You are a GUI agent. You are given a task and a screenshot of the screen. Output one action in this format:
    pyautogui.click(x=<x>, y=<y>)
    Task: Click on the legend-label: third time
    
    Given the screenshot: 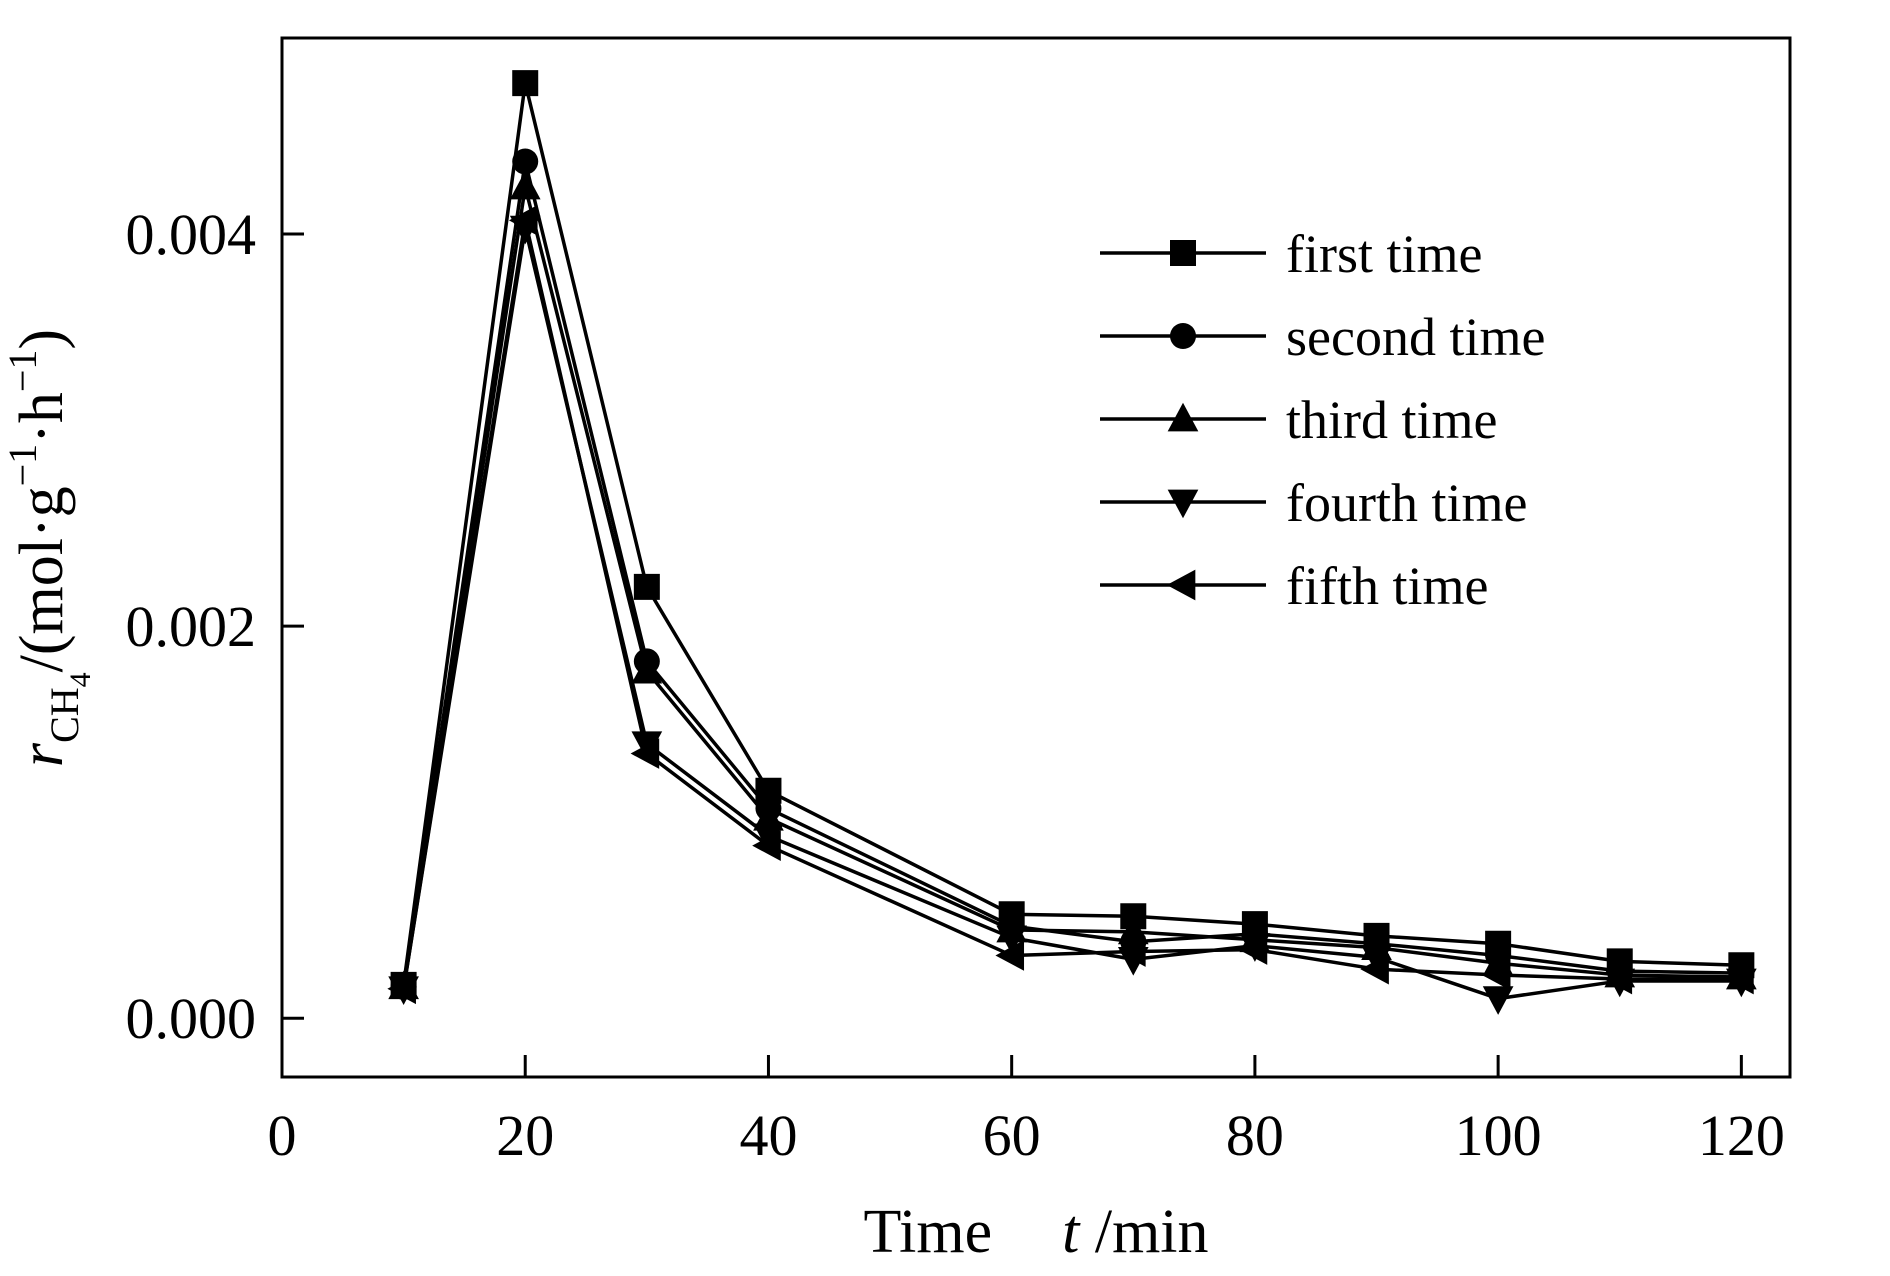 What is the action you would take?
    pyautogui.click(x=1391, y=420)
    